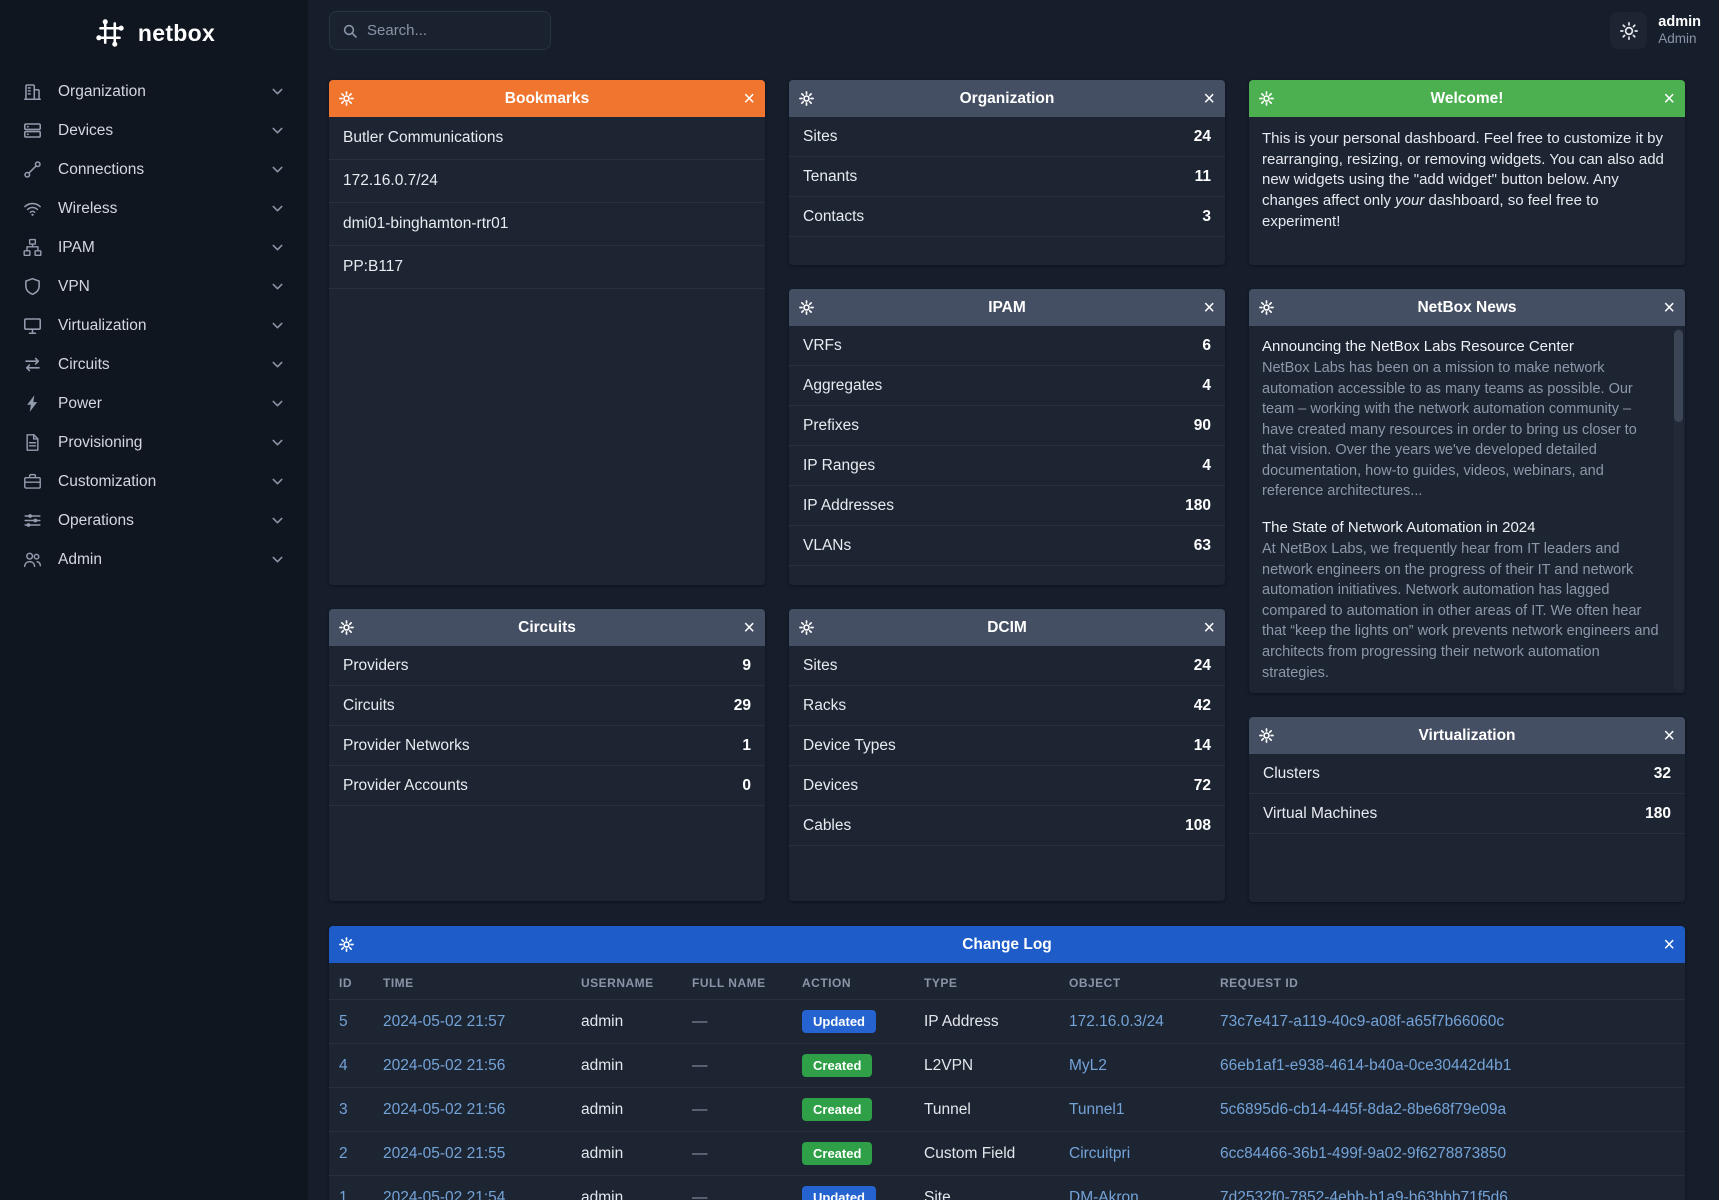  What do you see at coordinates (154, 481) in the screenshot?
I see `sidebar-item-customization: Customization` at bounding box center [154, 481].